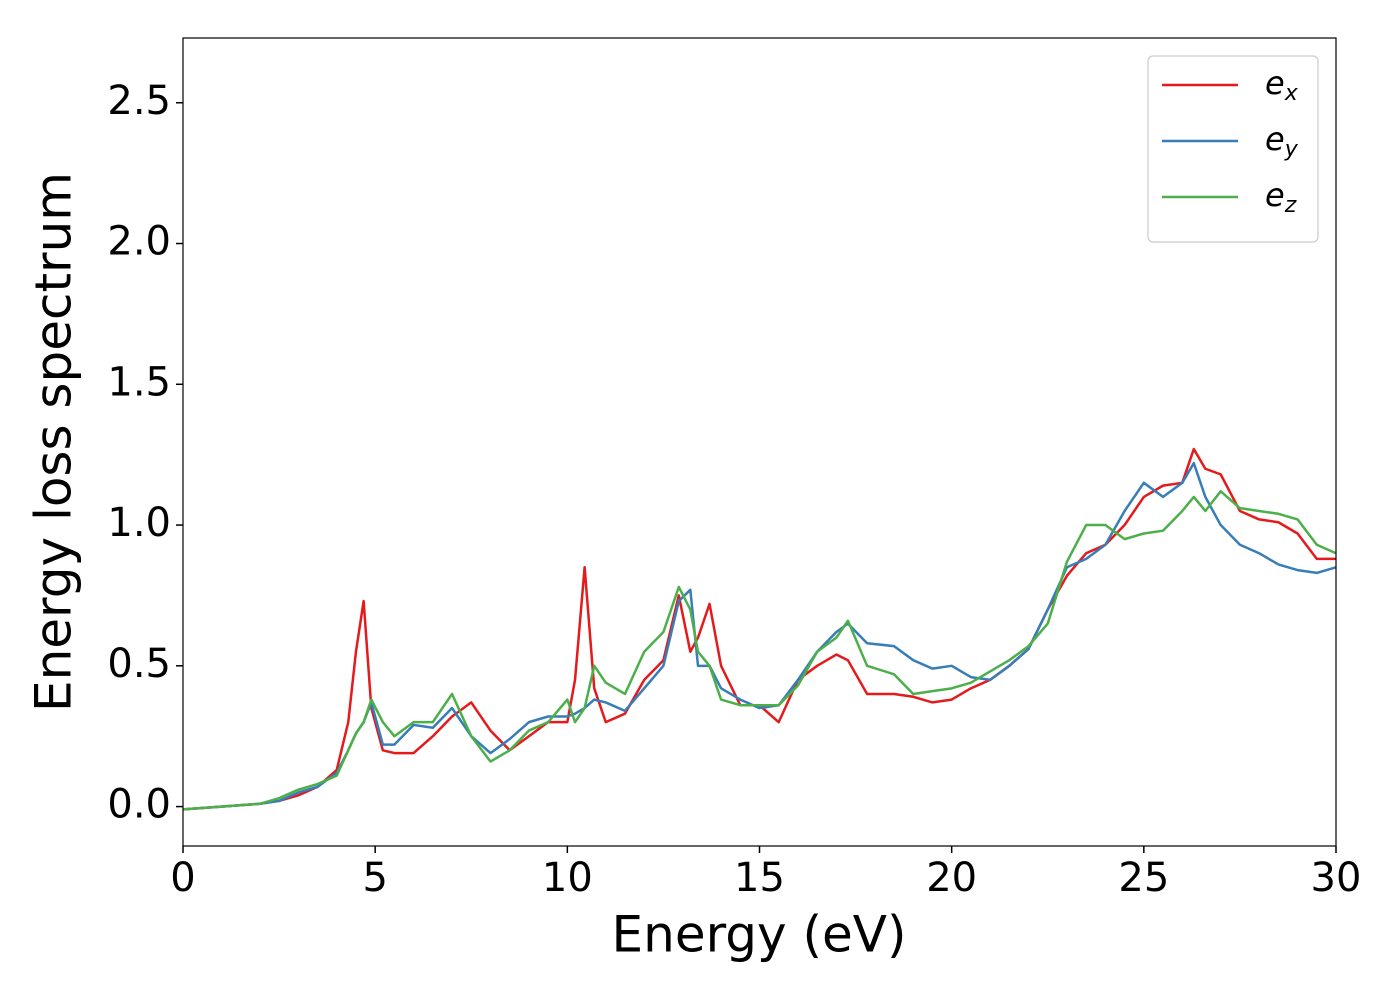 The width and height of the screenshot is (1400, 1000). What do you see at coordinates (139, 805) in the screenshot?
I see `y-tick-label: 0.0` at bounding box center [139, 805].